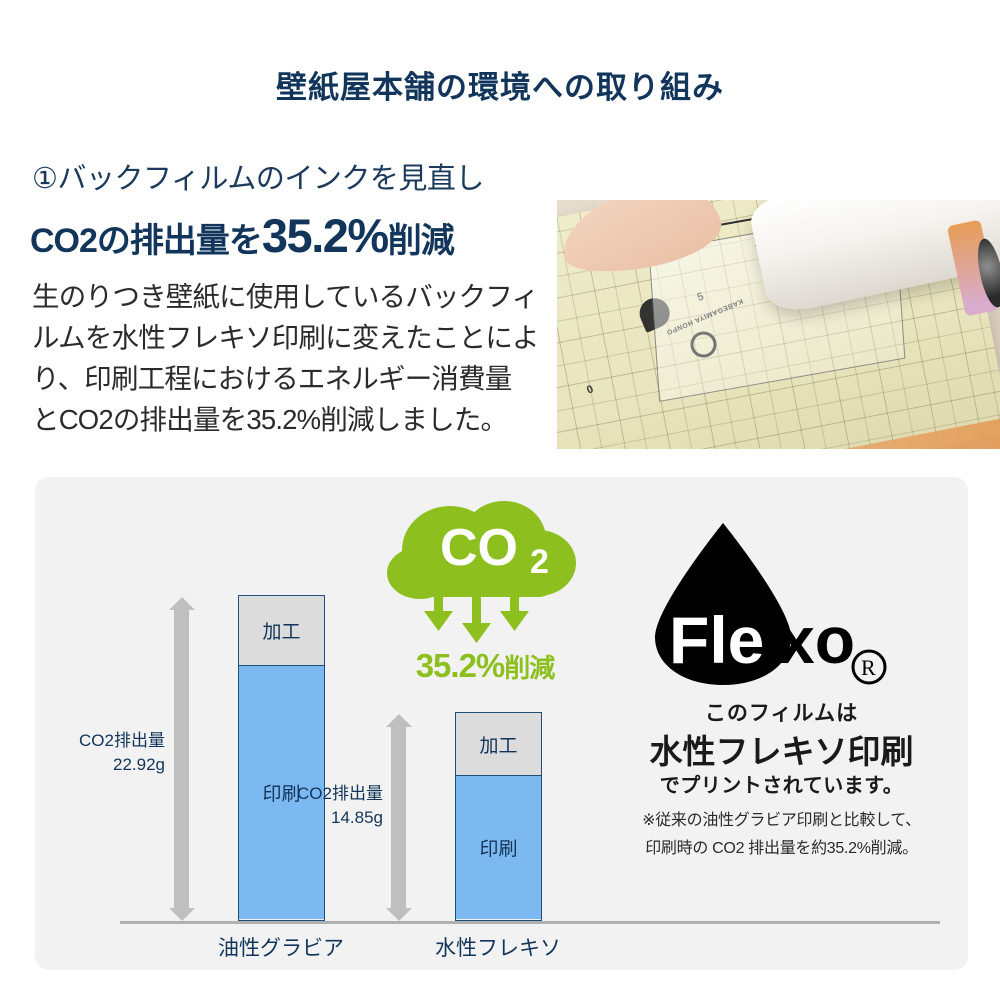 The height and width of the screenshot is (1000, 1000). Describe the element at coordinates (479, 548) in the screenshot. I see `co2-cloud-label: CO` at that location.